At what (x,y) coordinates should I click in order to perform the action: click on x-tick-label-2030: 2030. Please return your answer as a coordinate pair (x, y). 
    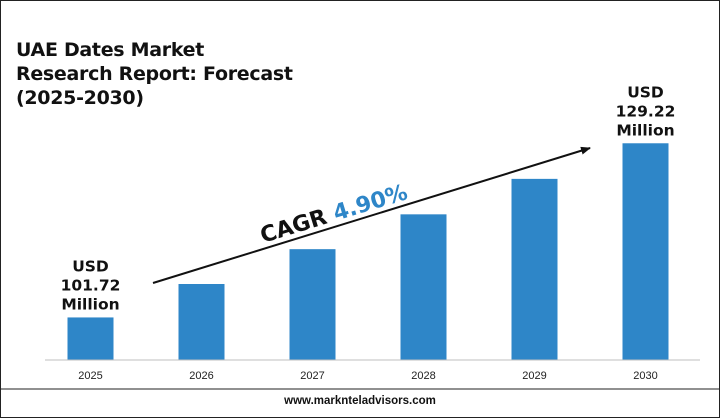
    Looking at the image, I should click on (645, 376).